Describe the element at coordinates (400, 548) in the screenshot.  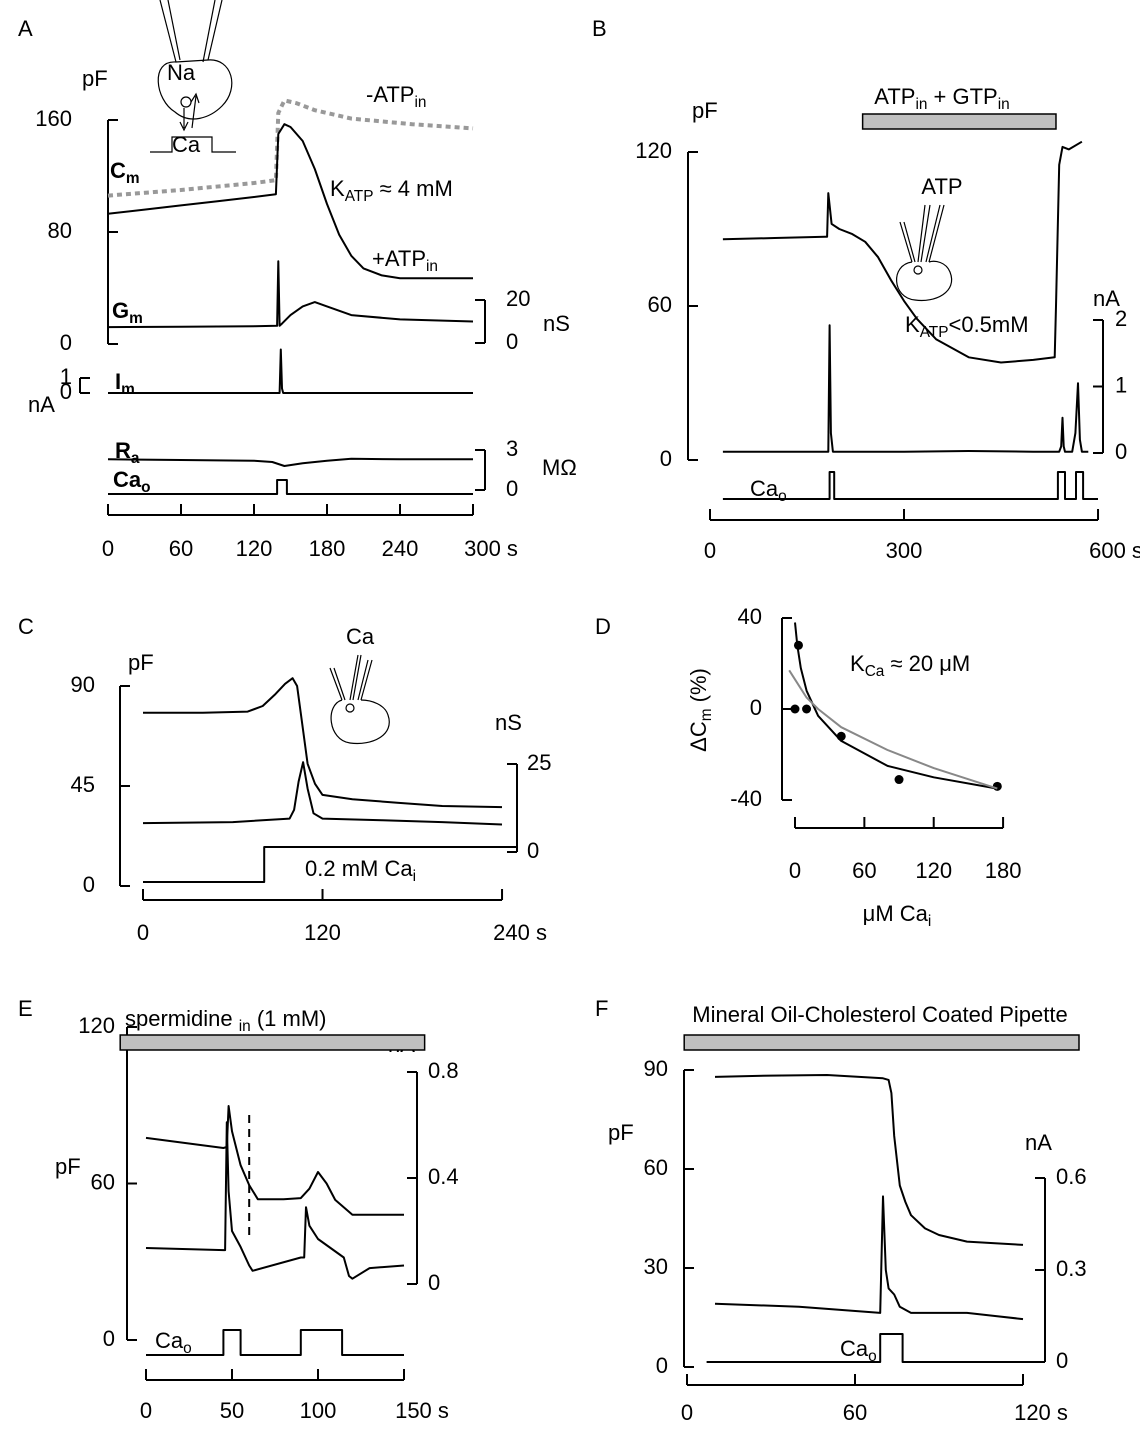
I see `x-tick-label: 240` at that location.